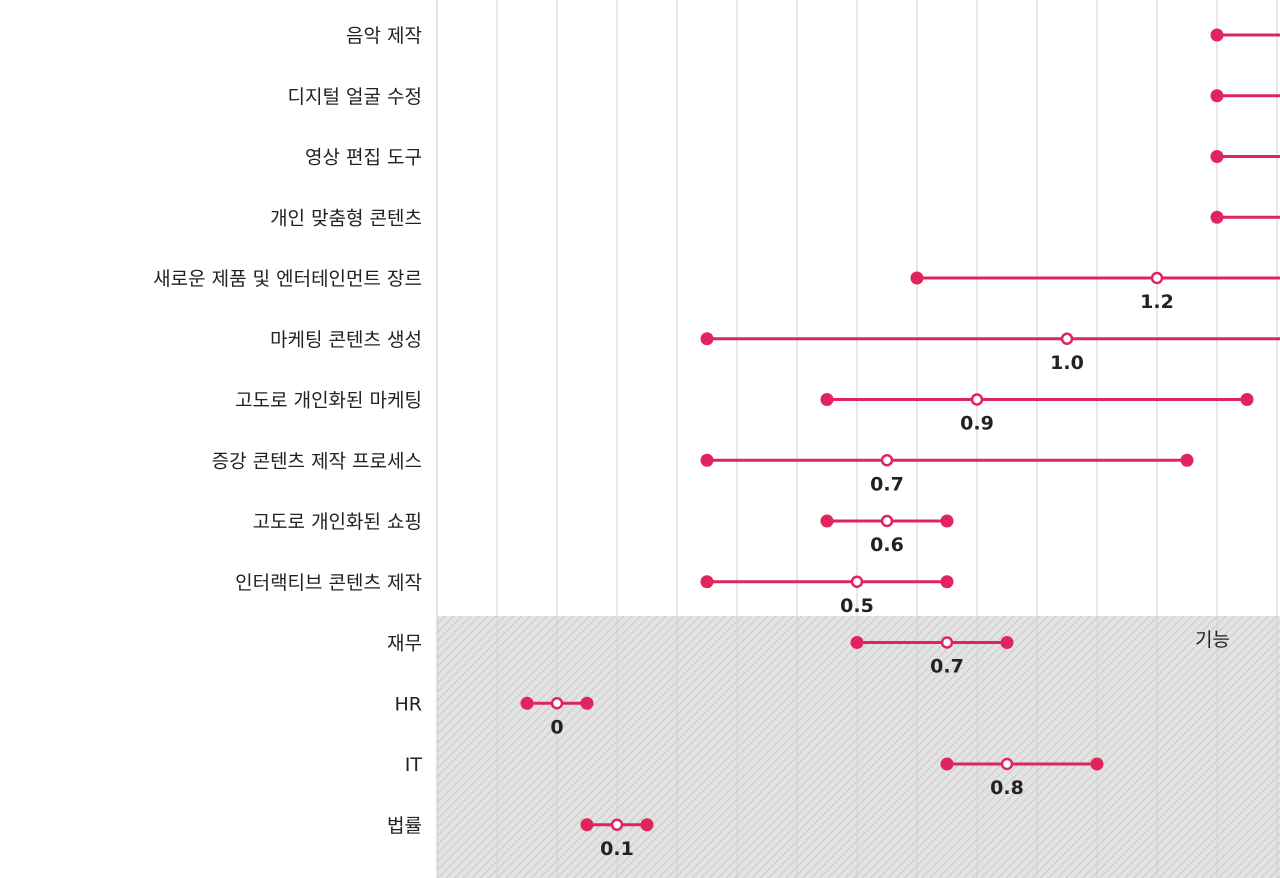 The image size is (1280, 878). Describe the element at coordinates (700, 655) in the screenshot. I see `row-group: 재무 0.7` at that location.